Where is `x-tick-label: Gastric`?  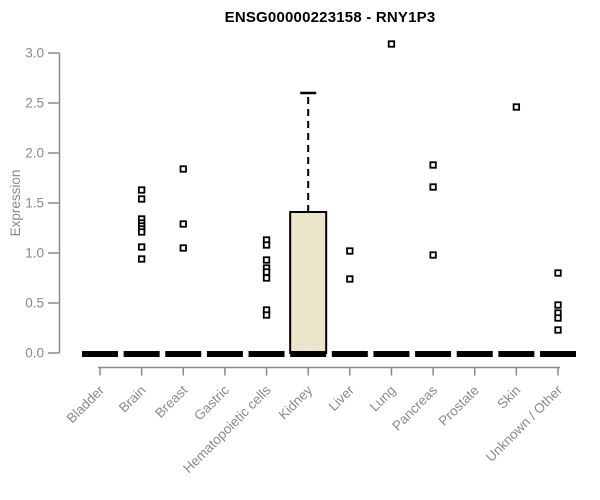 x-tick-label: Gastric is located at coordinates (211, 402).